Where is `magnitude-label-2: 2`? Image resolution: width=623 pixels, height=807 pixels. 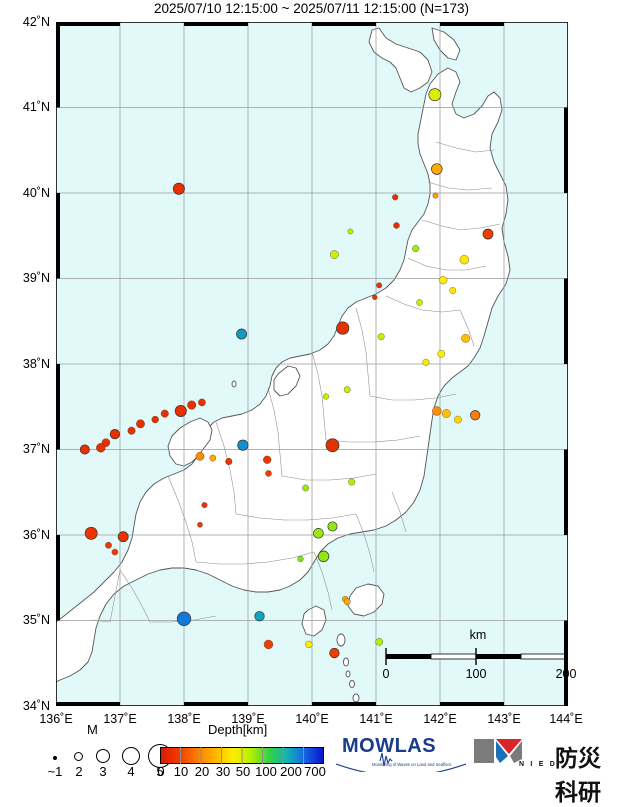 magnitude-label-2: 2 is located at coordinates (79, 771).